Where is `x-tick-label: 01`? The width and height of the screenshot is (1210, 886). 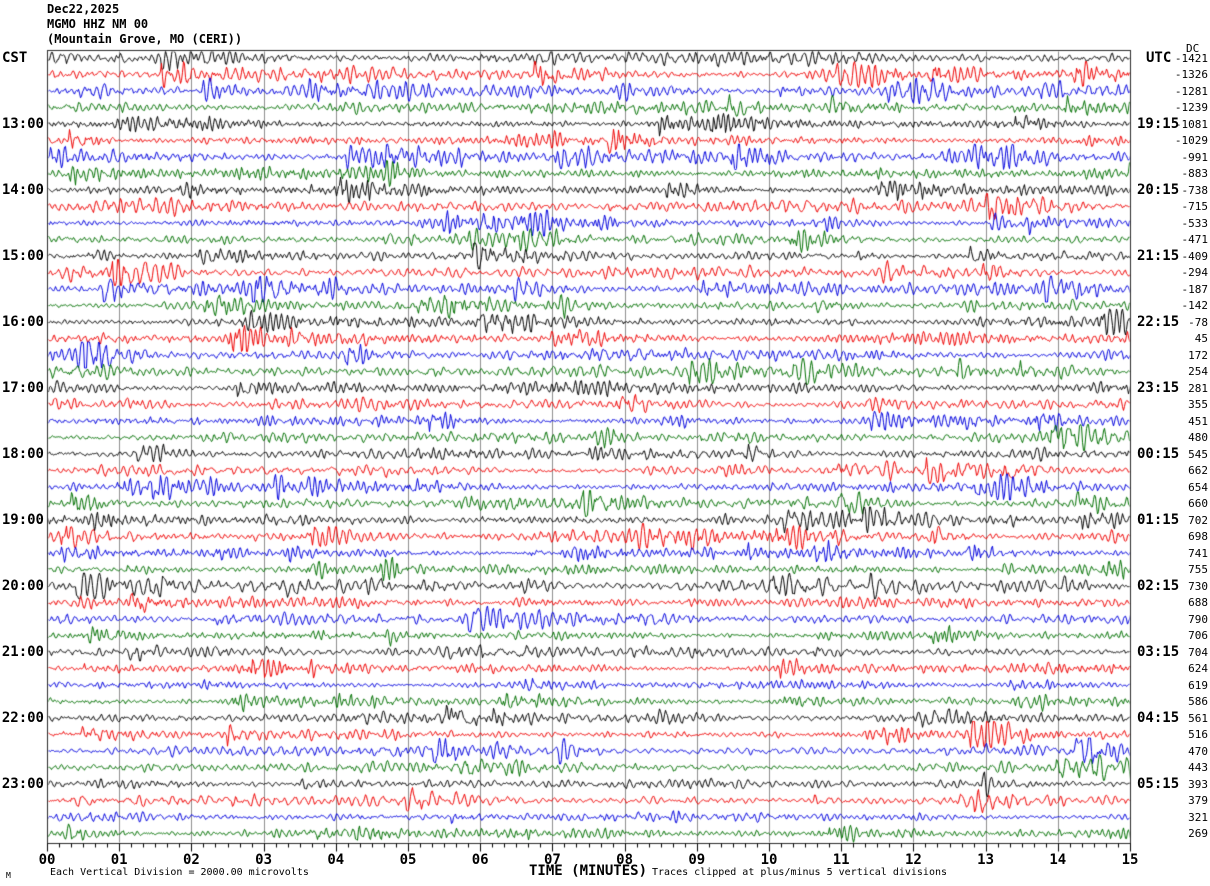
x-tick-label: 01 is located at coordinates (119, 860).